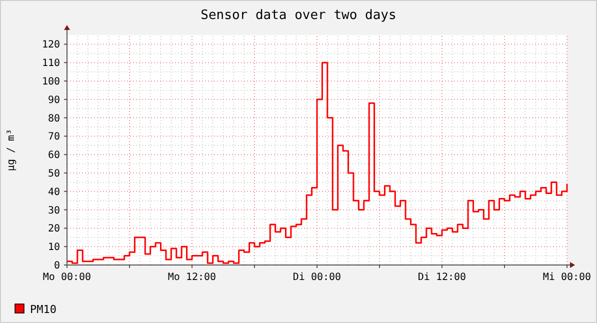  I want to click on legend-label: PM10, so click(43, 309).